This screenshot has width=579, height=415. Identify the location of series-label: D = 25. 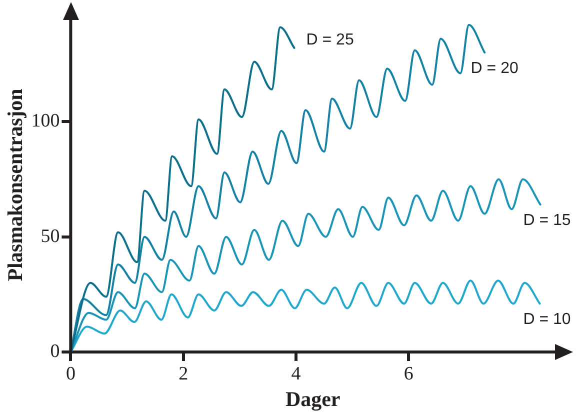
(330, 39).